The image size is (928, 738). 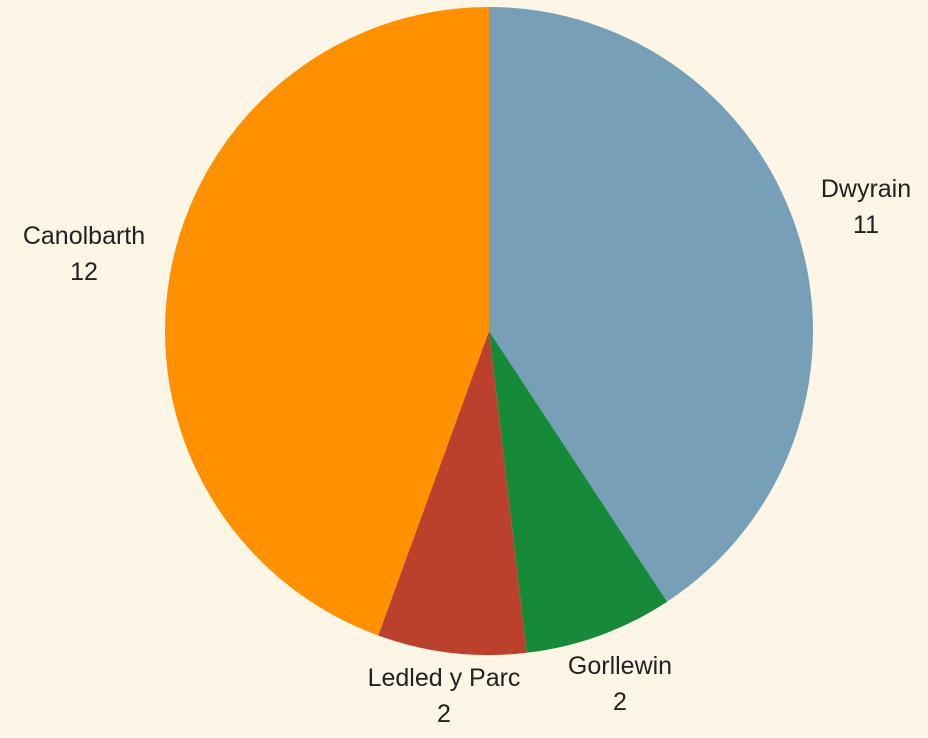 I want to click on pie-slice-ledled-y-parc, so click(x=452, y=493).